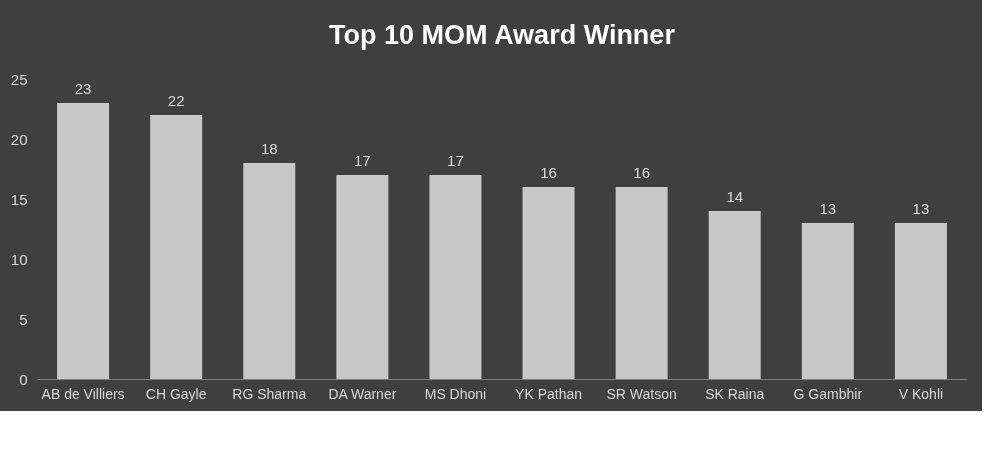 The width and height of the screenshot is (1001, 450). What do you see at coordinates (455, 393) in the screenshot?
I see `x-tick-label: MS Dhoni` at bounding box center [455, 393].